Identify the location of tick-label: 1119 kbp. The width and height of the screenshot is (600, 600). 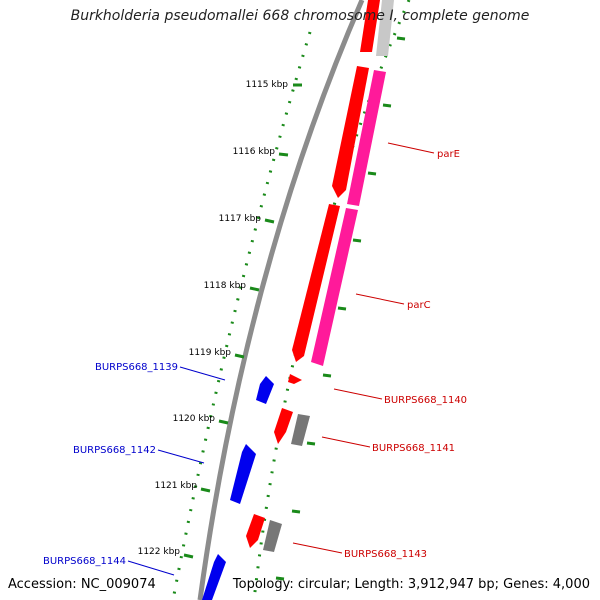
(210, 353).